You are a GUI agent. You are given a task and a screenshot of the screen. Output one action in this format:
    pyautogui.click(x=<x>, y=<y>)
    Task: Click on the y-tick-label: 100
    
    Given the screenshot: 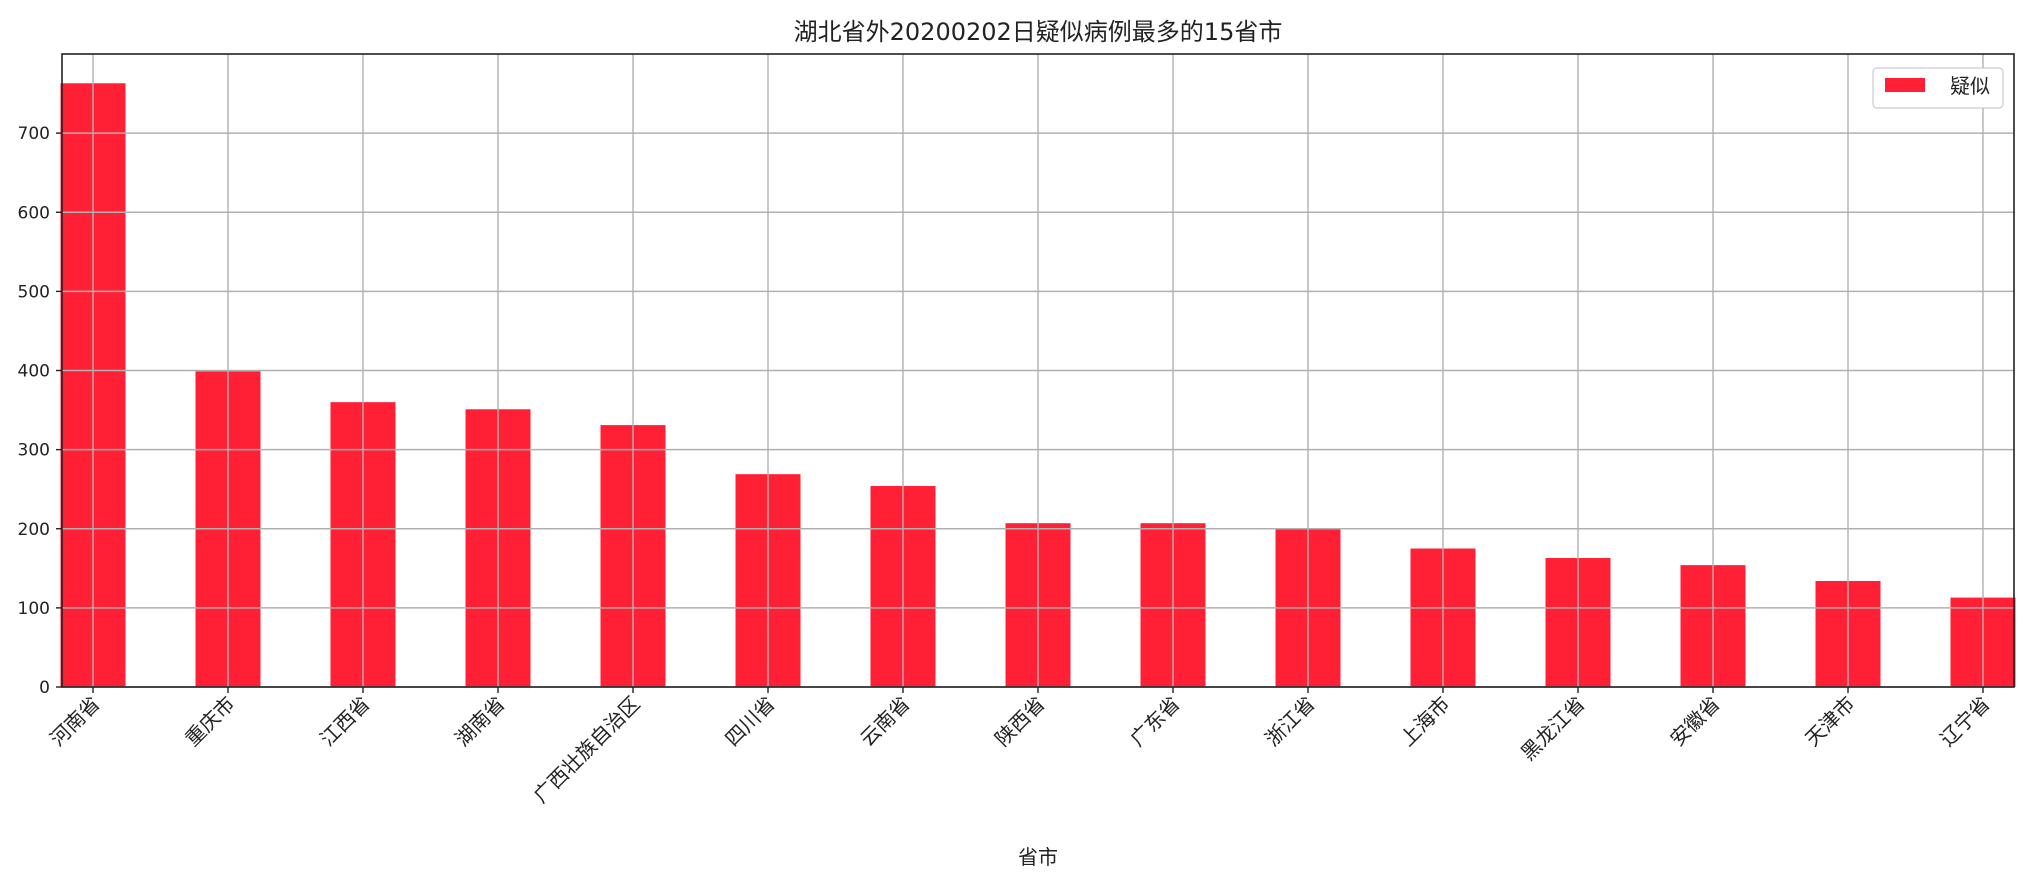 What is the action you would take?
    pyautogui.click(x=34, y=609)
    